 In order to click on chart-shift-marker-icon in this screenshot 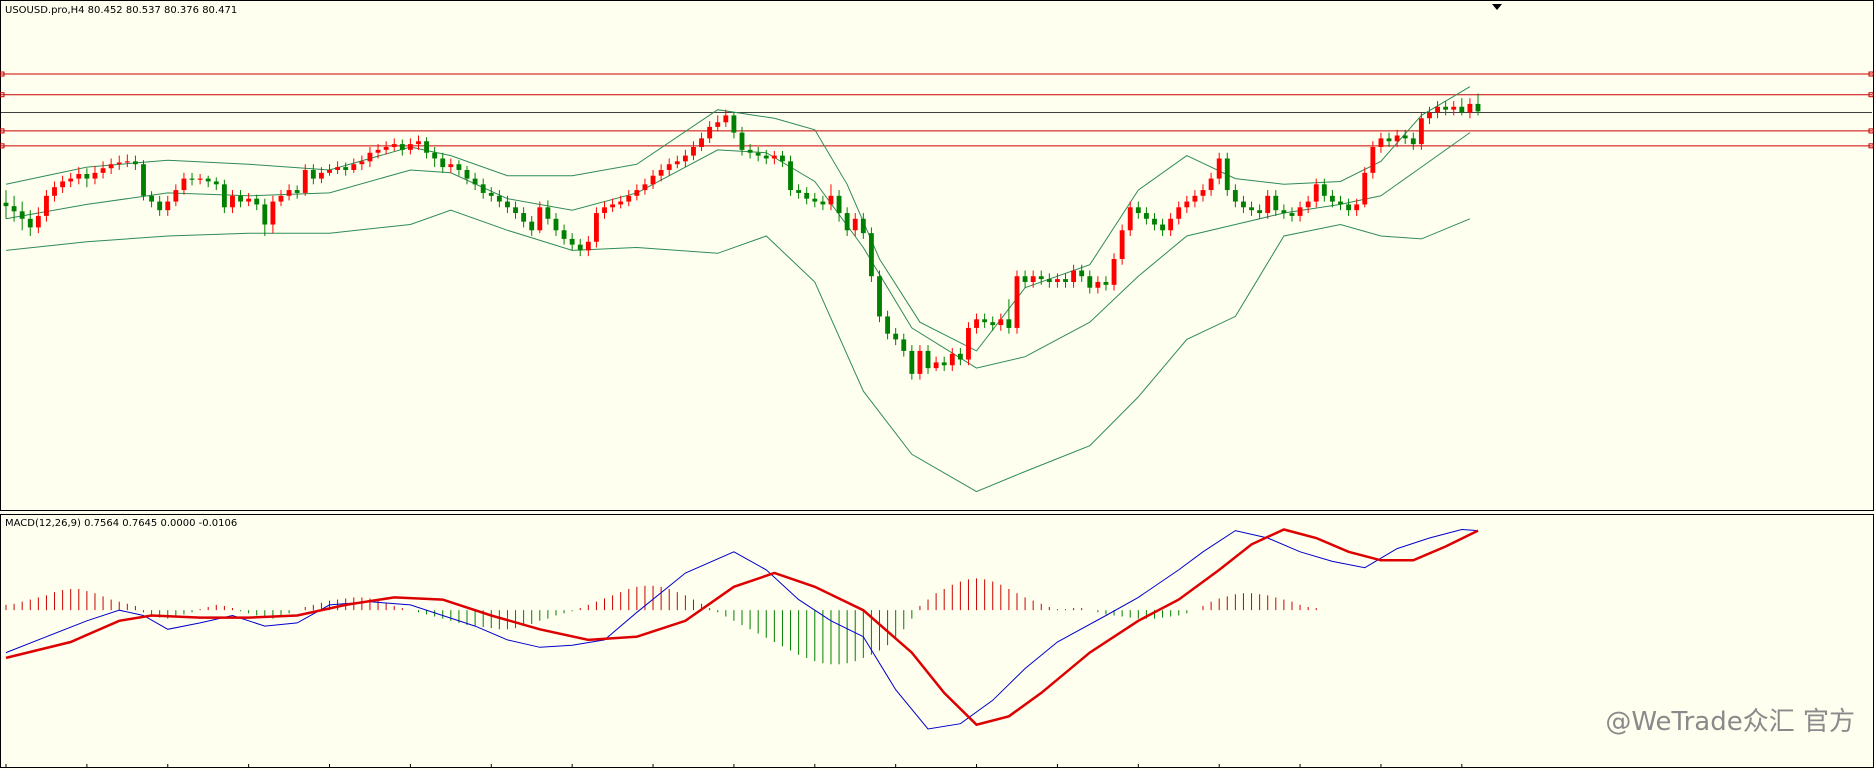, I will do `click(1497, 7)`.